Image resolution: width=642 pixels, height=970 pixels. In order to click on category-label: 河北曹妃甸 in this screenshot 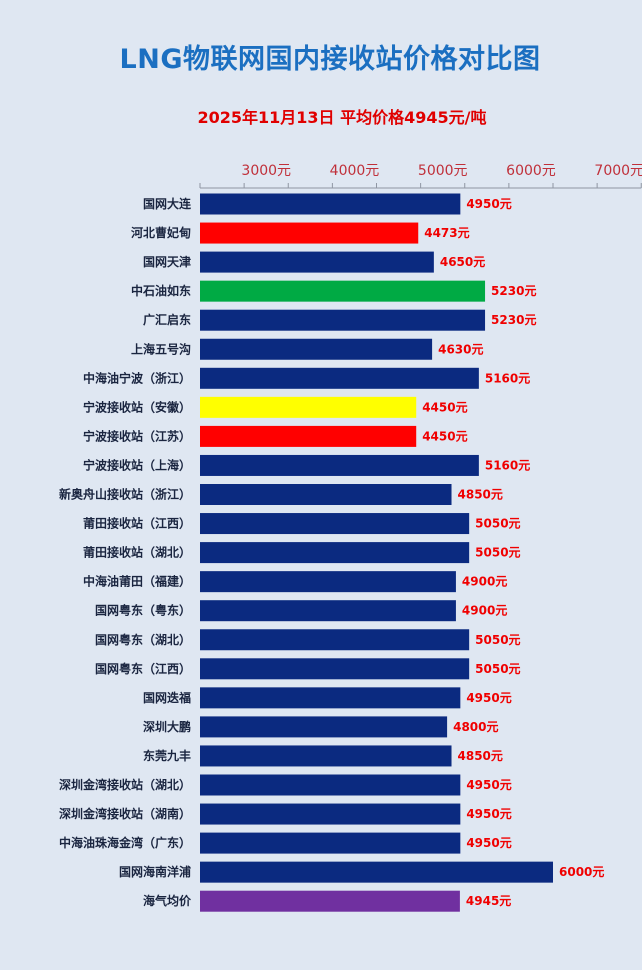, I will do `click(160, 232)`.